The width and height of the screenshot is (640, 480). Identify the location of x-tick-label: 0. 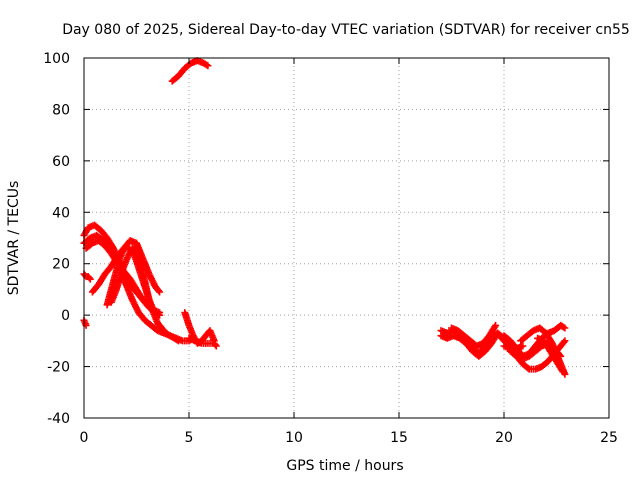
(84, 438).